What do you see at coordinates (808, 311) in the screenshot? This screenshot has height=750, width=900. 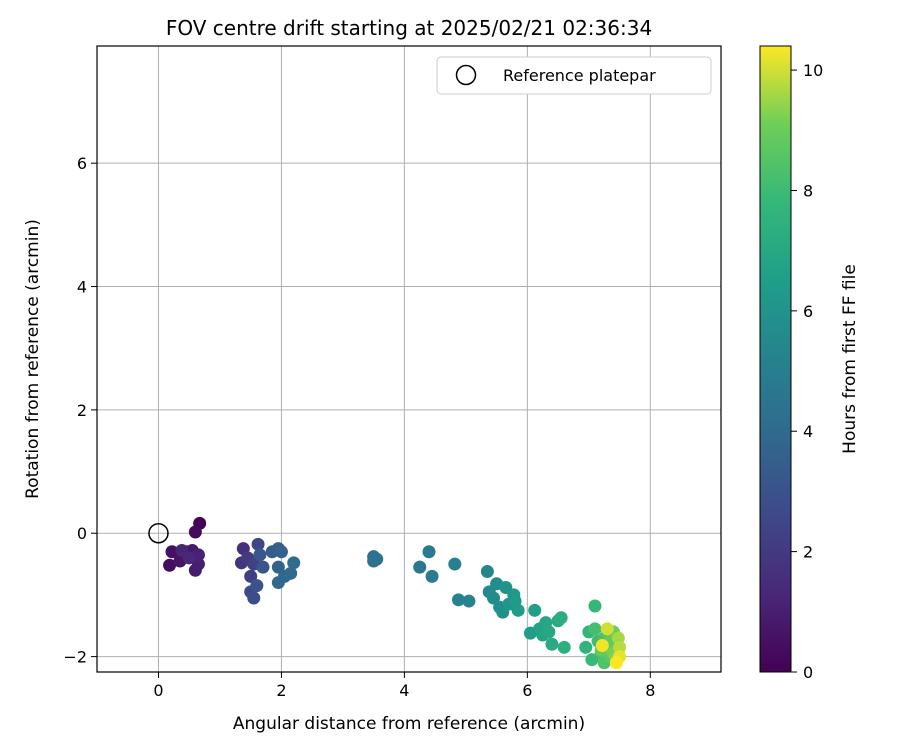 I see `colorbar-tick-label: 6` at bounding box center [808, 311].